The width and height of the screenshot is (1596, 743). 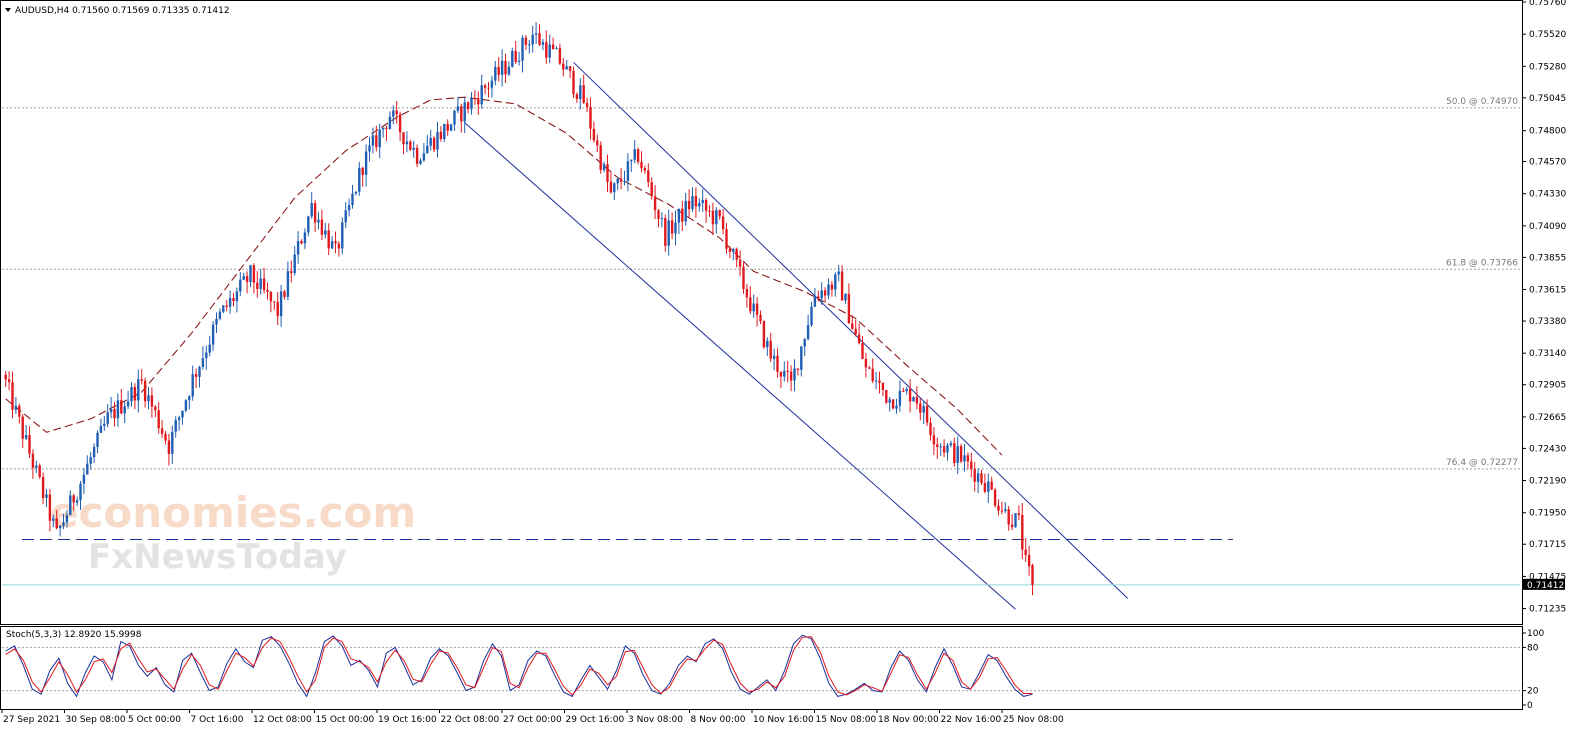 I want to click on watermark-sub: FxNewsToday, so click(x=217, y=557).